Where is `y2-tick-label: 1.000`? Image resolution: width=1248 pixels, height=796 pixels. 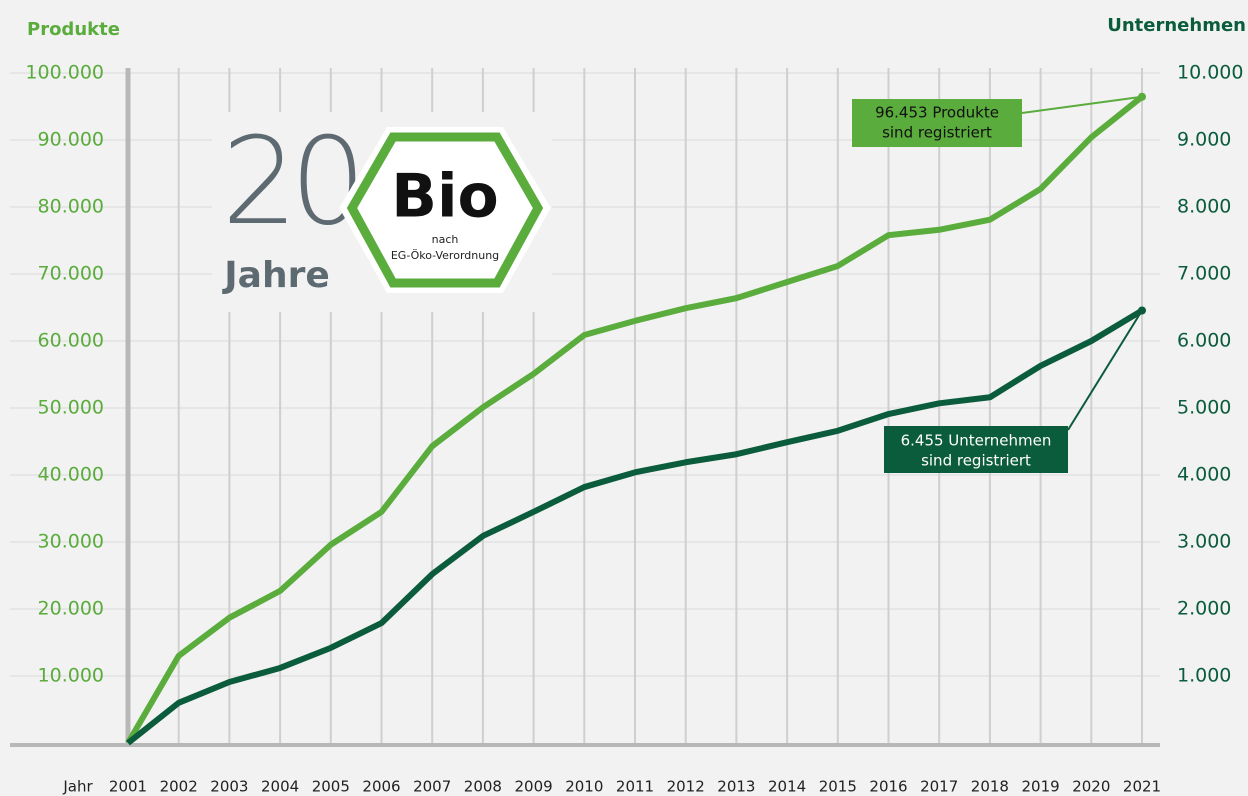
y2-tick-label: 1.000 is located at coordinates (1204, 676).